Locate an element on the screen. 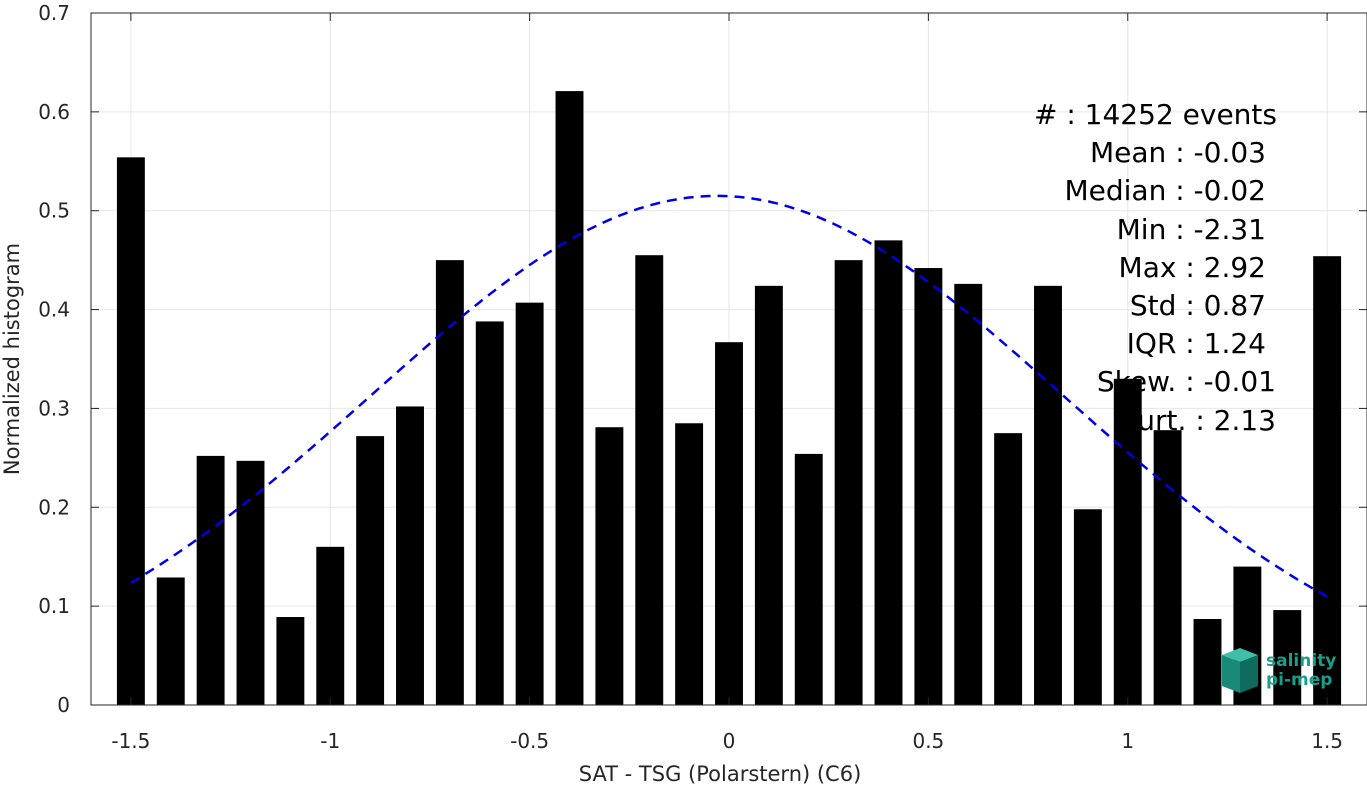 The height and width of the screenshot is (785, 1367). logo-line2: pi-mep is located at coordinates (1299, 680).